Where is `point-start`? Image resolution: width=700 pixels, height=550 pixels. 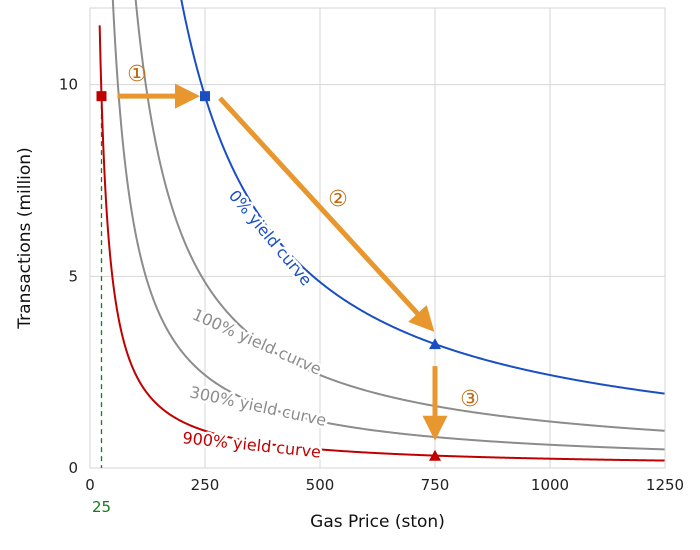 point-start is located at coordinates (101, 96).